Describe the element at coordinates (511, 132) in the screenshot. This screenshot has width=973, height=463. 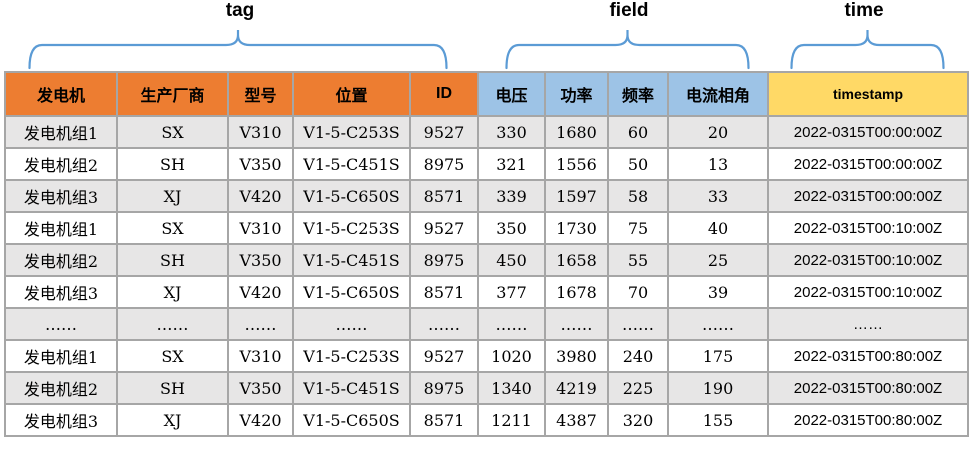
I see `cell-voltage: 330` at that location.